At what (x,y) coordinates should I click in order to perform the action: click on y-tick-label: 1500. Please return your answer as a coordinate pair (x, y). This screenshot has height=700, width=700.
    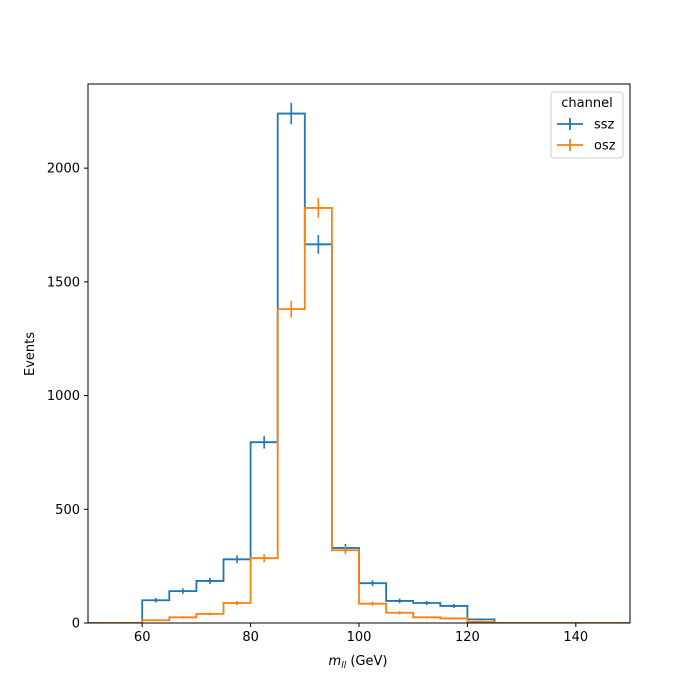
    Looking at the image, I should click on (63, 282).